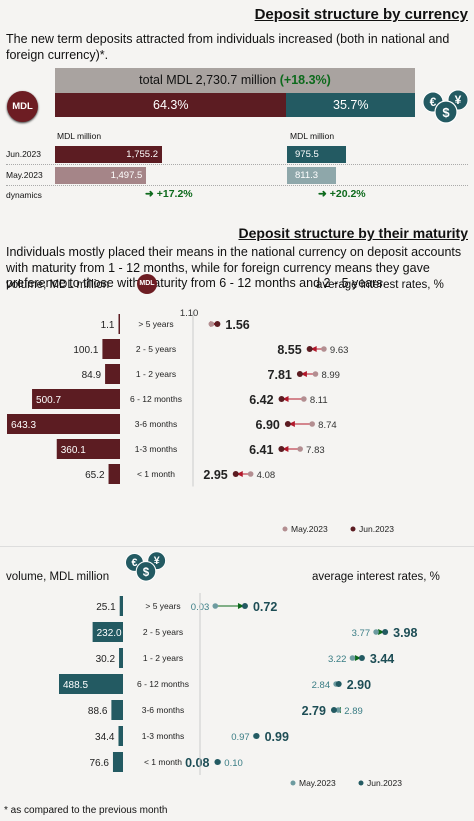 This screenshot has width=474, height=821. Describe the element at coordinates (361, 14) in the screenshot. I see `page-title: Deposit structure by currency` at that location.